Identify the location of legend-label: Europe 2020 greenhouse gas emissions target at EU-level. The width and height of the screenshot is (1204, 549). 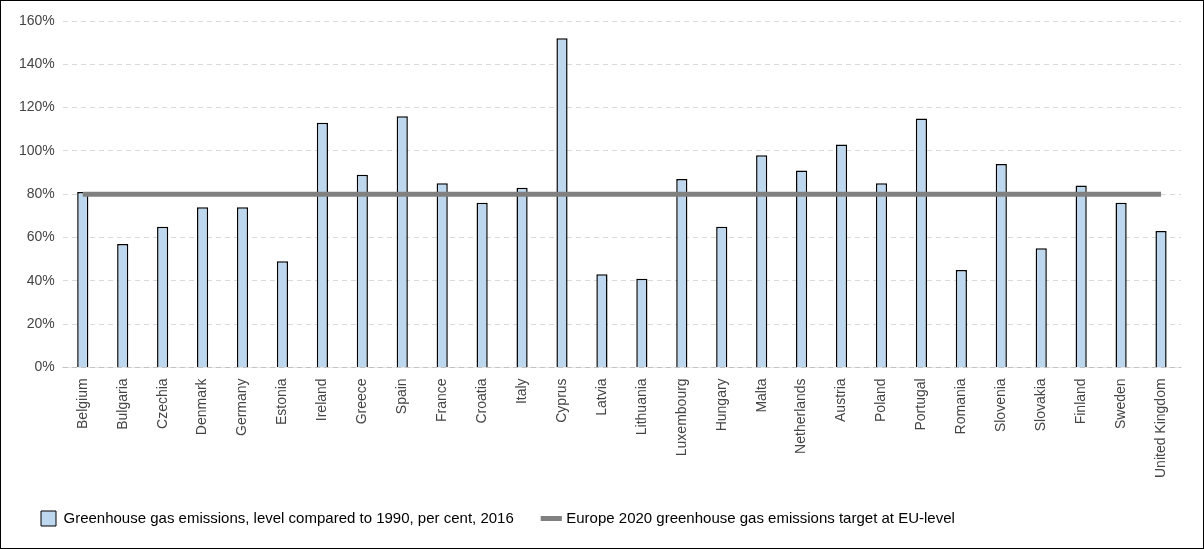
(760, 517).